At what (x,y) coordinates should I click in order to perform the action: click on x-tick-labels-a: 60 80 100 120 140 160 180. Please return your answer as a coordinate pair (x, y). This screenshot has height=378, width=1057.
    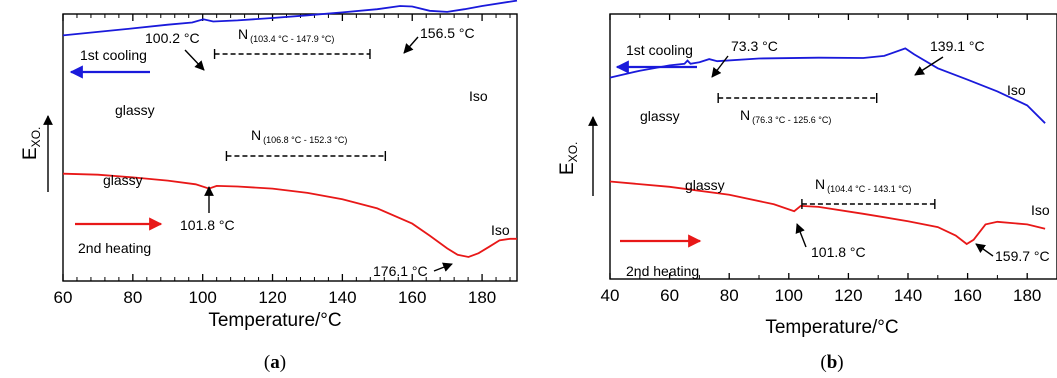
    Looking at the image, I should click on (275, 297).